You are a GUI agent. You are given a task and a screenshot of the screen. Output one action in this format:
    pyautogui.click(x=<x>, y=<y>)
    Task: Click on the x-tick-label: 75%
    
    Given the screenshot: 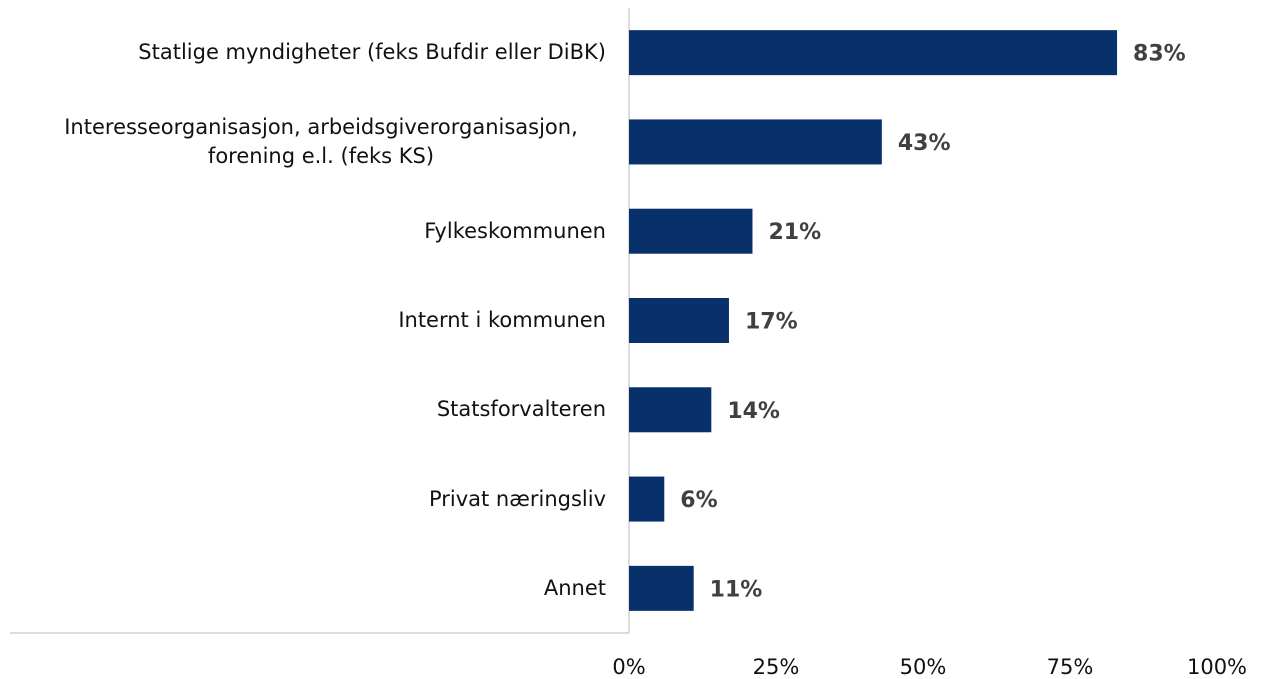 What is the action you would take?
    pyautogui.click(x=1070, y=667)
    